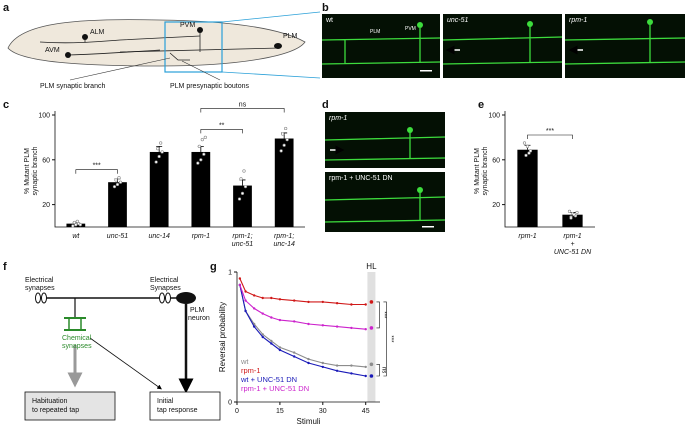 This screenshot has width=685, height=440. I want to click on x-tick-label: 15, so click(280, 411).